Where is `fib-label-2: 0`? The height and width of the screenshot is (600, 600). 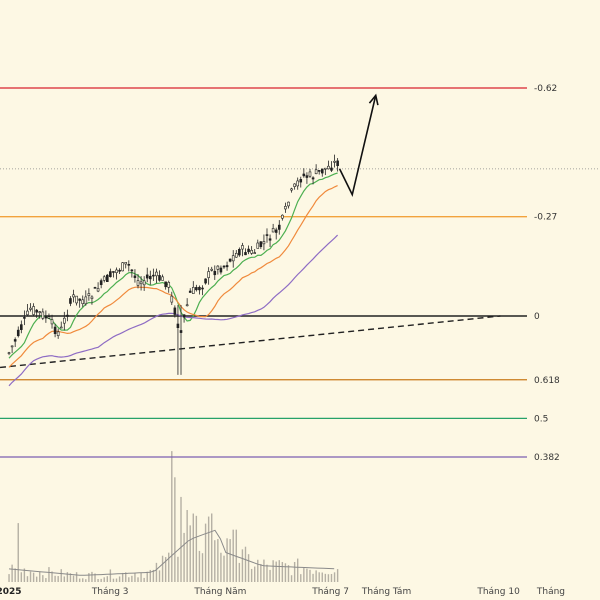 fib-label-2: 0 is located at coordinates (537, 317).